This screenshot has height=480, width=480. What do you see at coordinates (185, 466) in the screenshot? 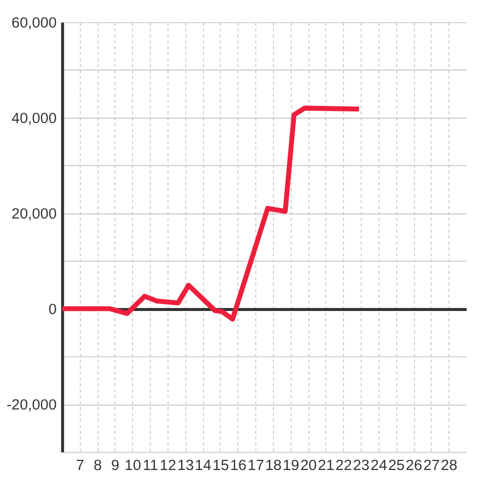
I see `x-tick-label: 13` at bounding box center [185, 466].